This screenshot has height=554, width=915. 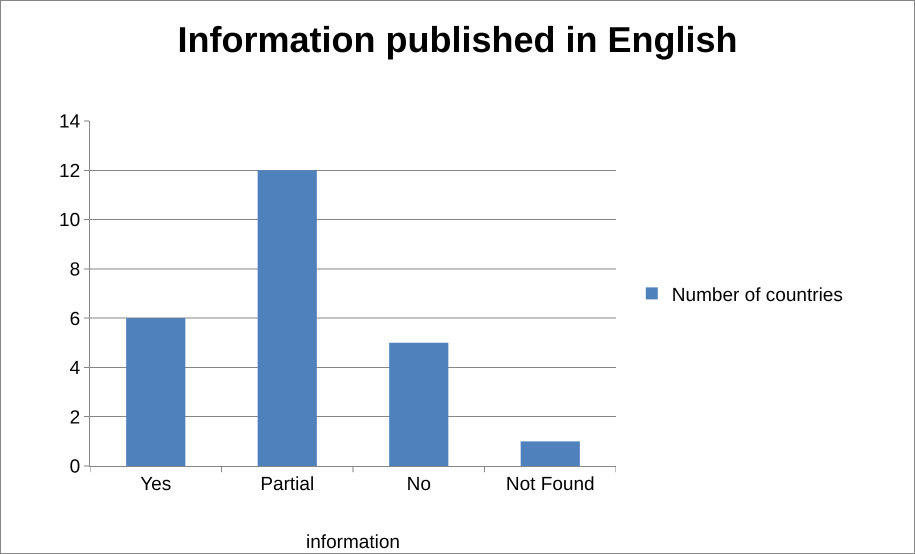 I want to click on y-tick-label: 10, so click(x=69, y=221).